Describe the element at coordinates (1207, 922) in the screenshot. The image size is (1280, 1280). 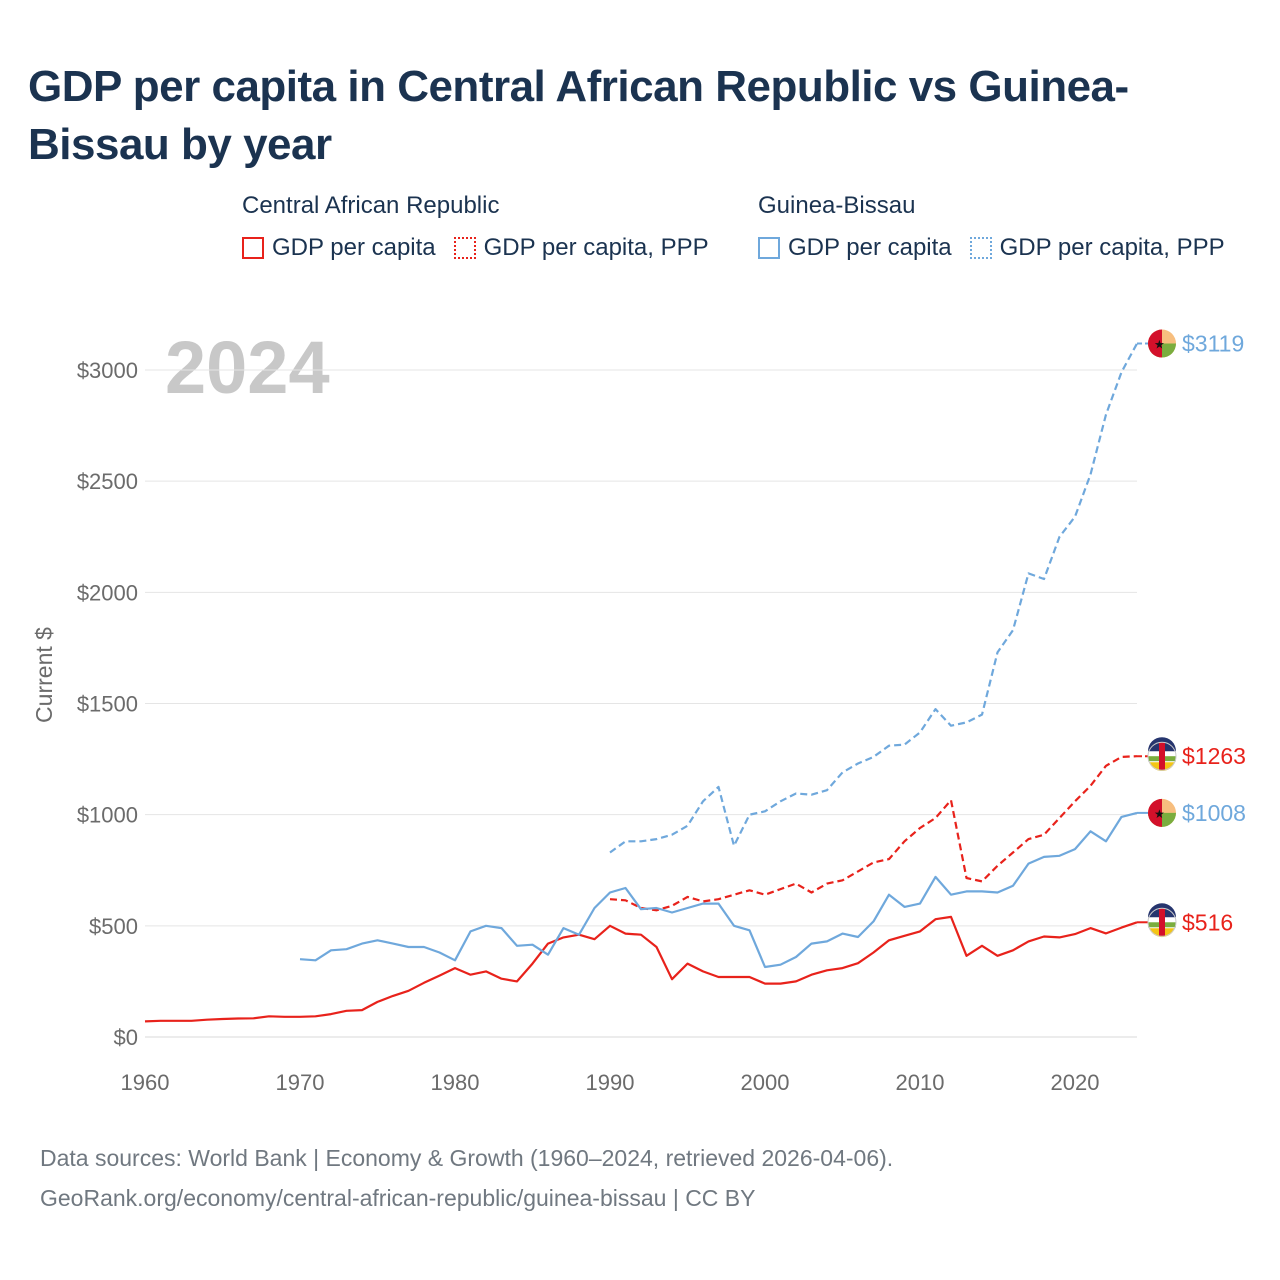
I see `end-value-label: $516` at that location.